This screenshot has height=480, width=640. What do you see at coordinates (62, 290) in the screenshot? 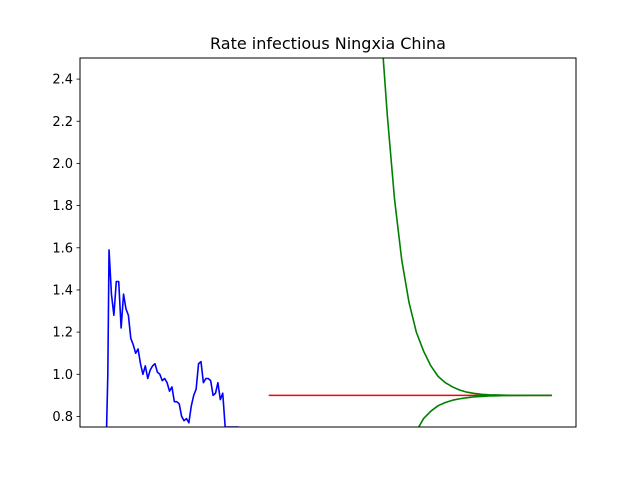
I see `y-tick-label: 1.4` at bounding box center [62, 290].